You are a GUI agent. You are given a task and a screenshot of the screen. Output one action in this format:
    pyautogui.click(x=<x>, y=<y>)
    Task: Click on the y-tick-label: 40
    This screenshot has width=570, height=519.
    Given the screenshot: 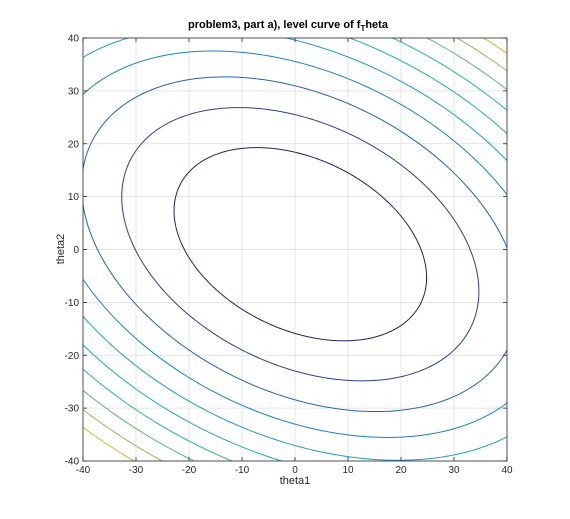 What is the action you would take?
    pyautogui.click(x=74, y=39)
    